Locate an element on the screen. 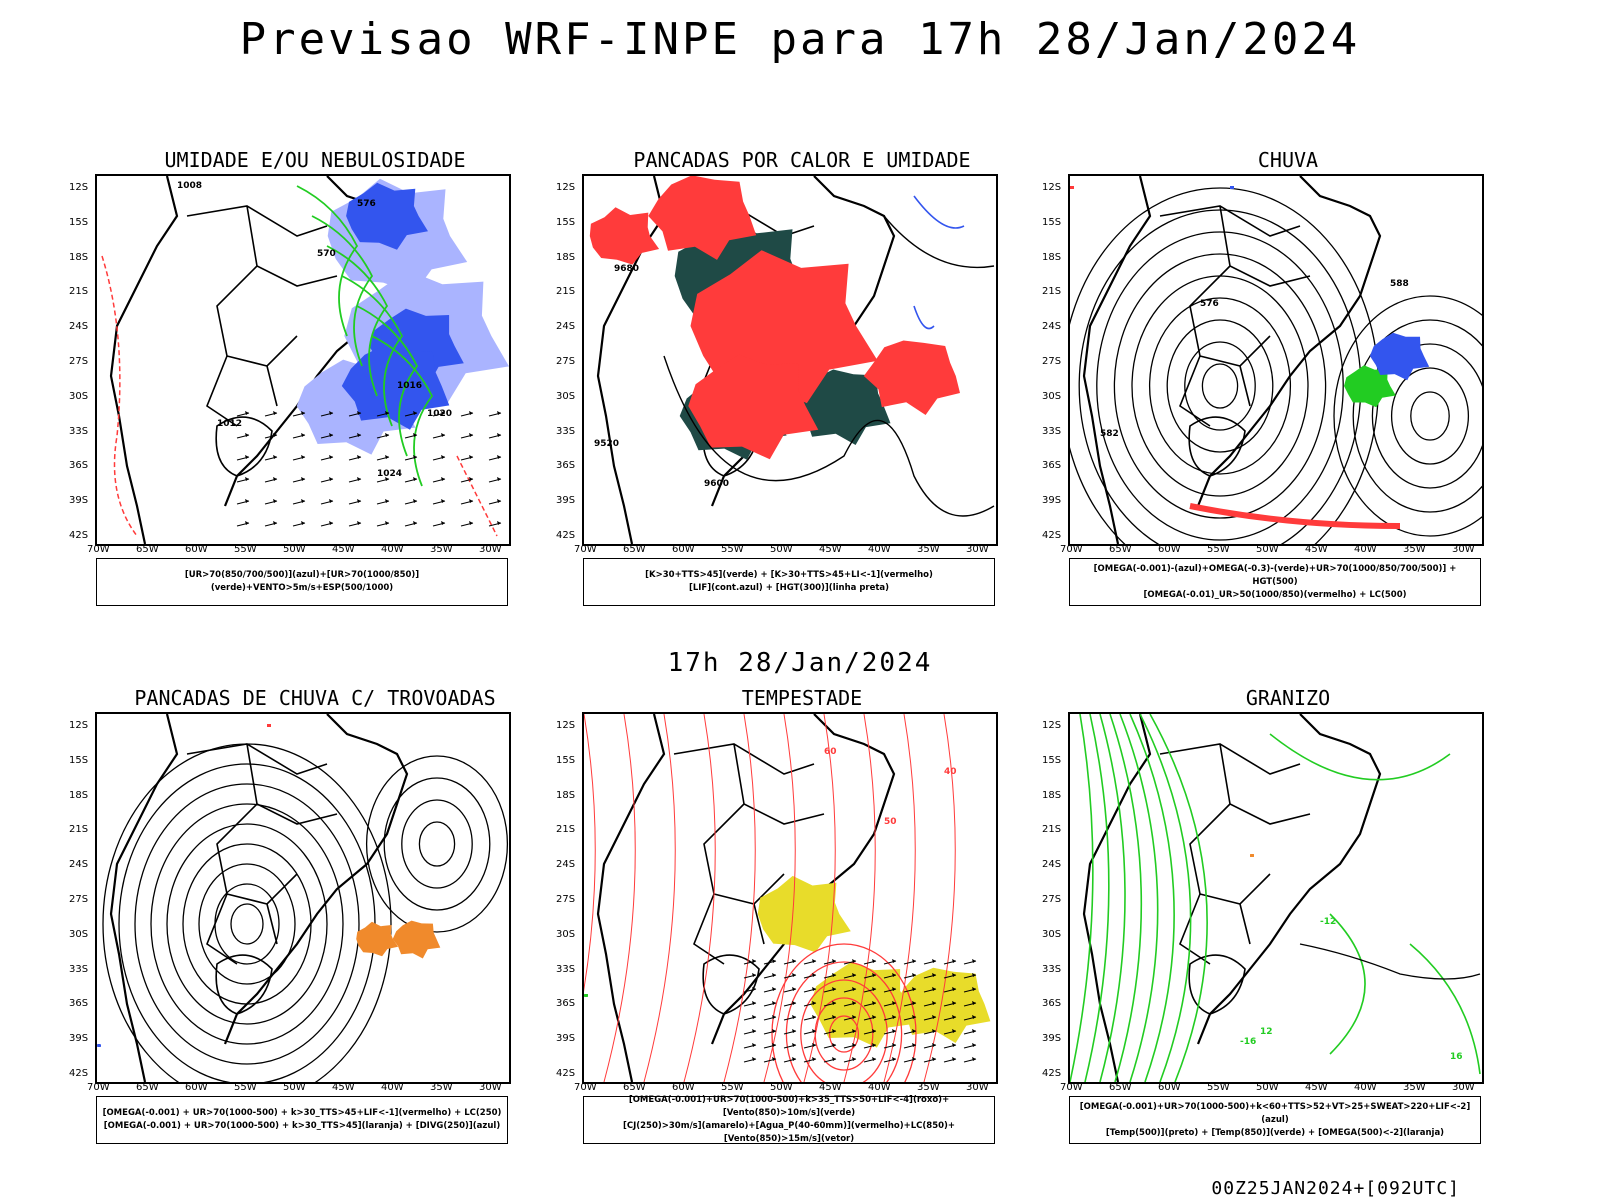 This screenshot has width=1600, height=1200. omega-strong-speck is located at coordinates (1072, 187).